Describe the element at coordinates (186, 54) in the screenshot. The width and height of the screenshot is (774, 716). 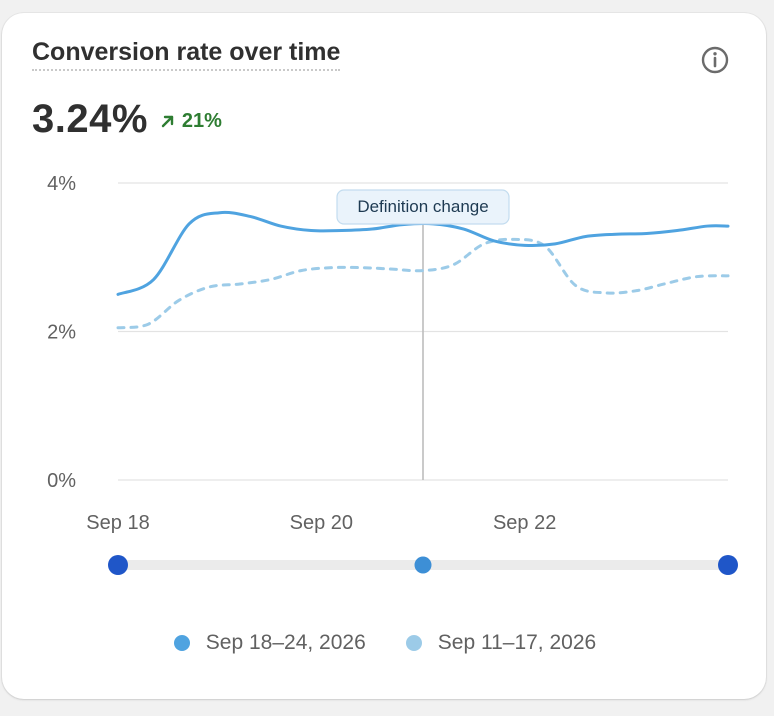
I see `card-title: Conversion rate over time` at that location.